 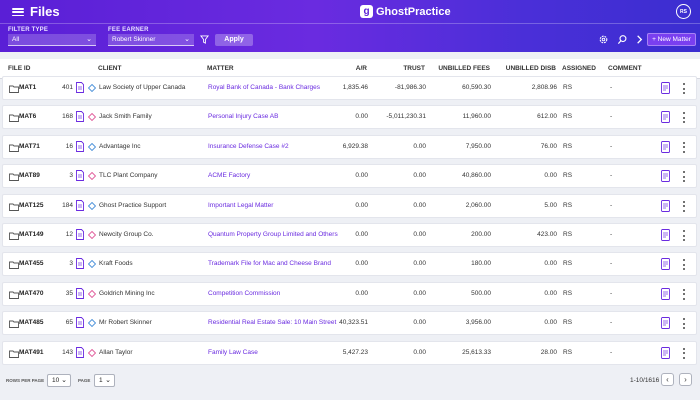 I want to click on next-page-button: ›, so click(x=685, y=379).